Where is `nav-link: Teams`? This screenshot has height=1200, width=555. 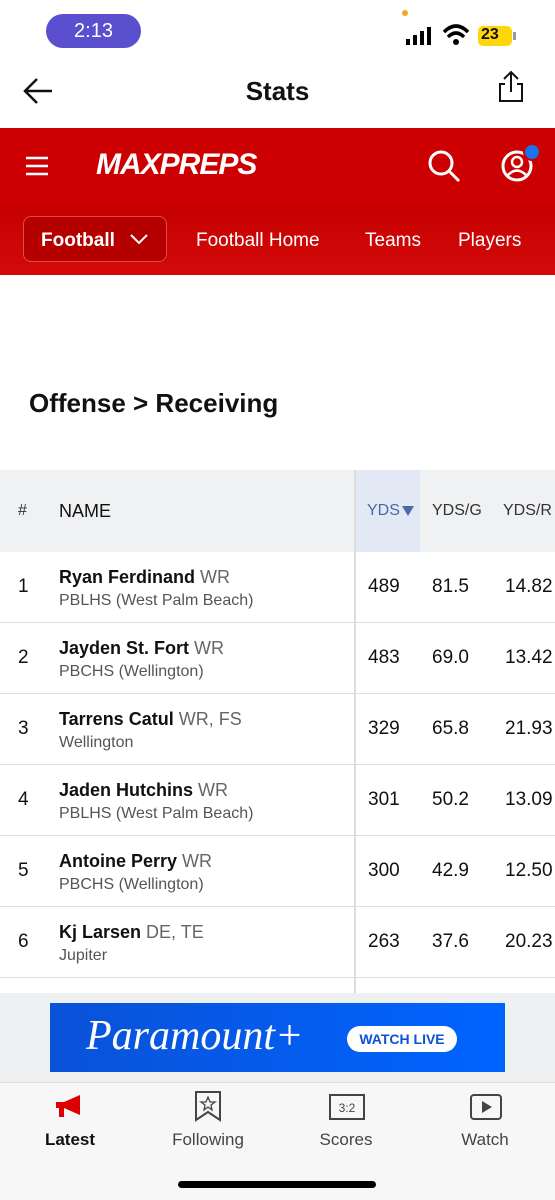 nav-link: Teams is located at coordinates (393, 240).